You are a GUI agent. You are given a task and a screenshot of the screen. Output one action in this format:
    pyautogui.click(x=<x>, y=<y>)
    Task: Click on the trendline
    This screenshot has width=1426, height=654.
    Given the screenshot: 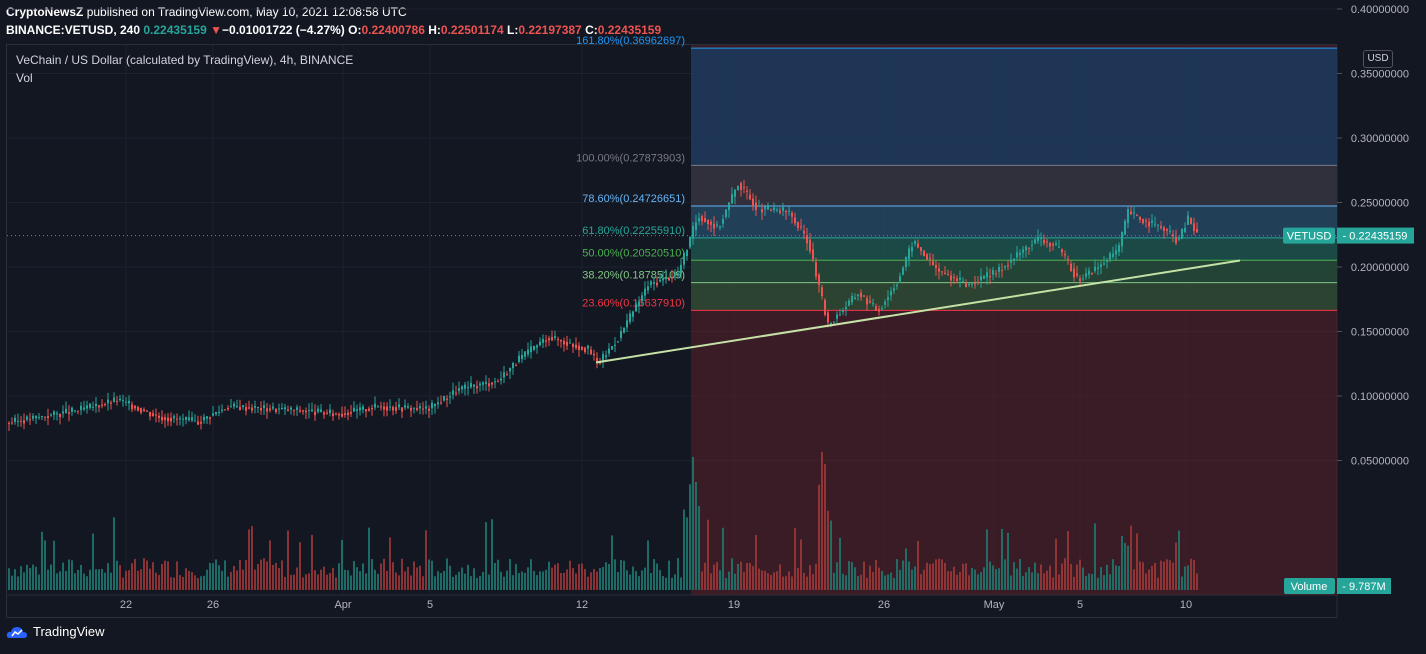 What is the action you would take?
    pyautogui.click(x=918, y=311)
    